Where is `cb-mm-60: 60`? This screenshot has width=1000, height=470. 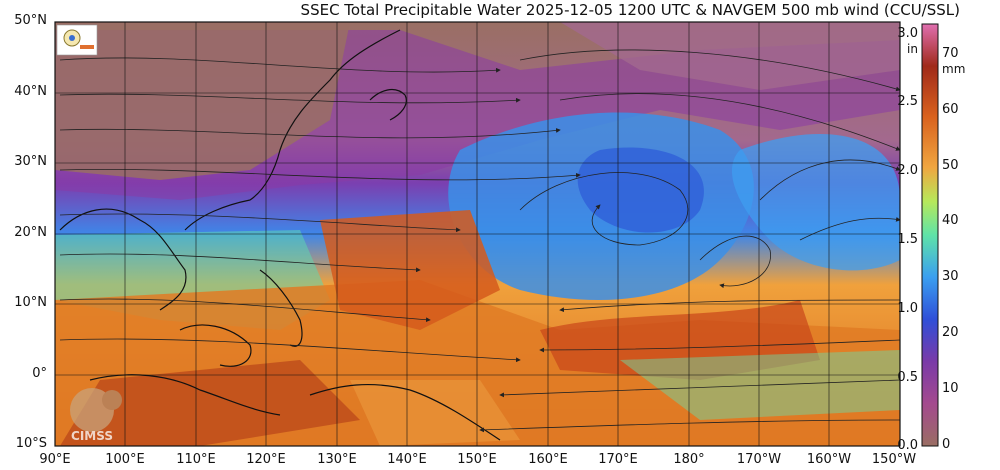 cb-mm-60: 60 is located at coordinates (950, 109).